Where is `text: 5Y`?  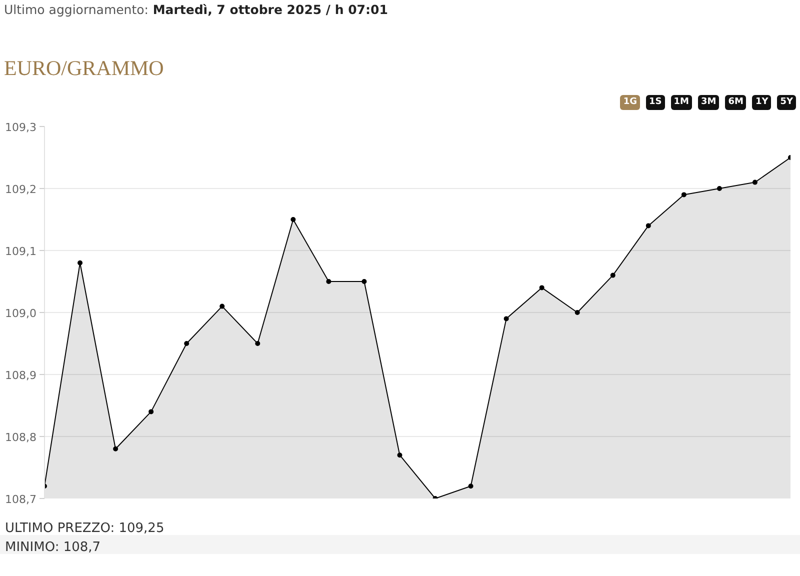
text: 5Y is located at coordinates (786, 102).